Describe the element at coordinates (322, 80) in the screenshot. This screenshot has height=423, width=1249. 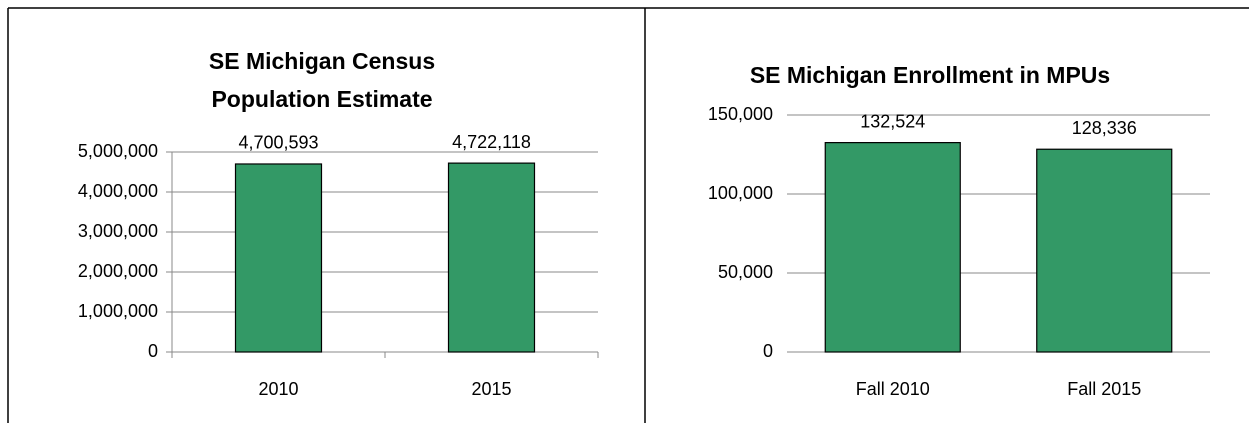
I see `chart-title: SE Michigan Census Population Estimate` at that location.